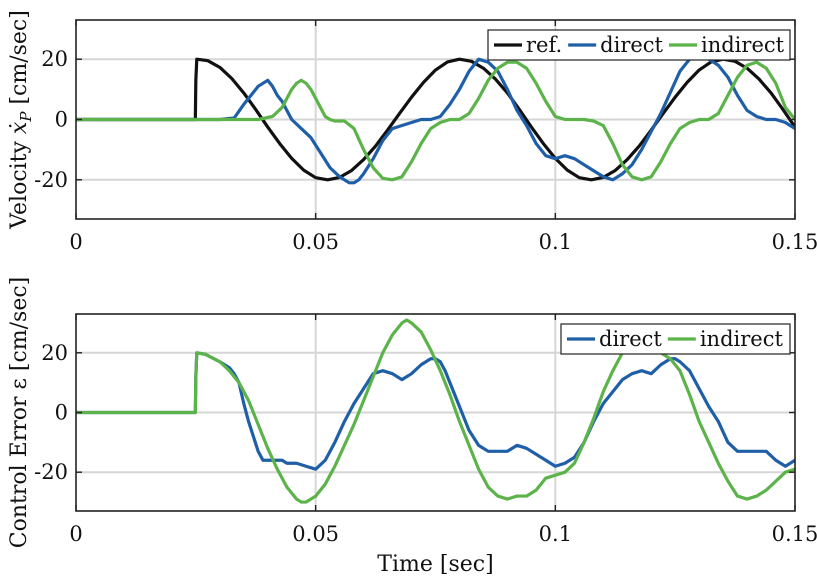 The image size is (817, 580). Describe the element at coordinates (544, 45) in the screenshot. I see `legend-label: ref.` at that location.